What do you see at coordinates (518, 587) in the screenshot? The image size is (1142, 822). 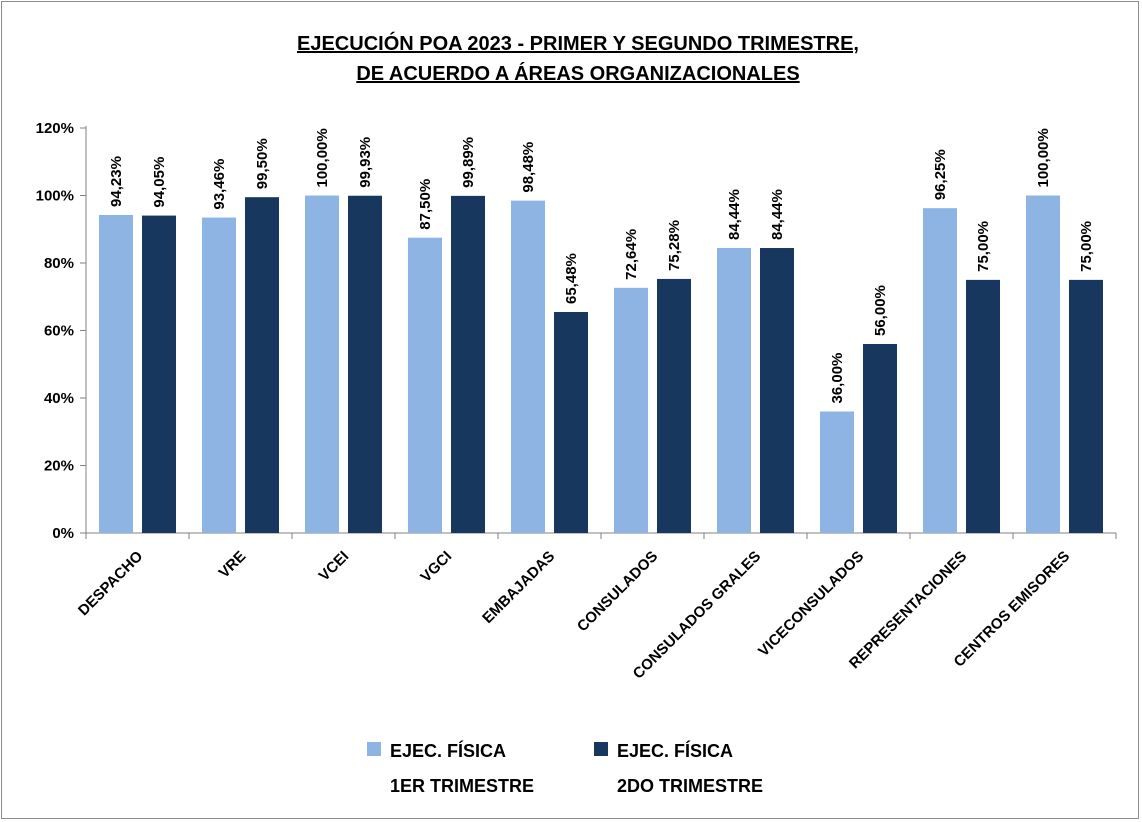 I see `category-label: EMBAJADAS` at bounding box center [518, 587].